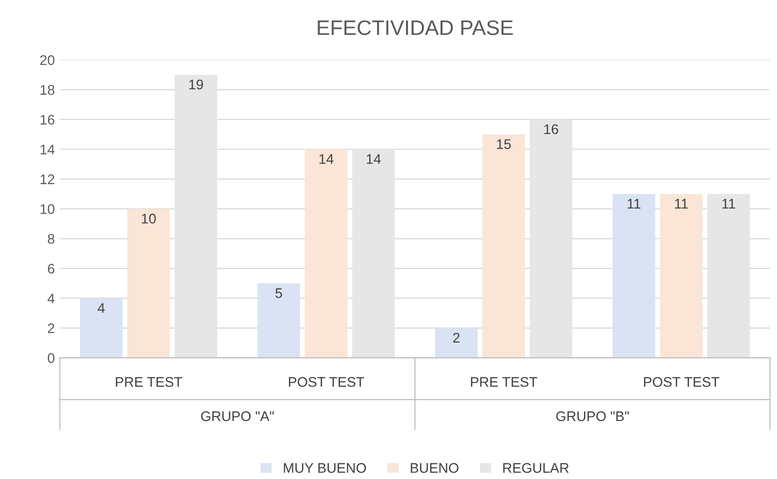 The height and width of the screenshot is (479, 777). What do you see at coordinates (47, 90) in the screenshot?
I see `y-tick-label: 18` at bounding box center [47, 90].